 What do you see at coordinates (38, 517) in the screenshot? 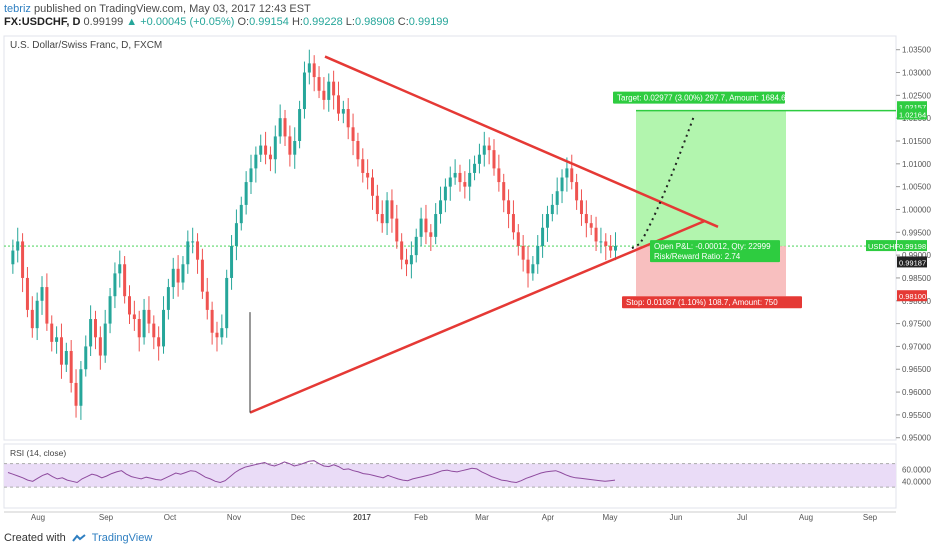
I see `x-tick-label: Aug` at bounding box center [38, 517].